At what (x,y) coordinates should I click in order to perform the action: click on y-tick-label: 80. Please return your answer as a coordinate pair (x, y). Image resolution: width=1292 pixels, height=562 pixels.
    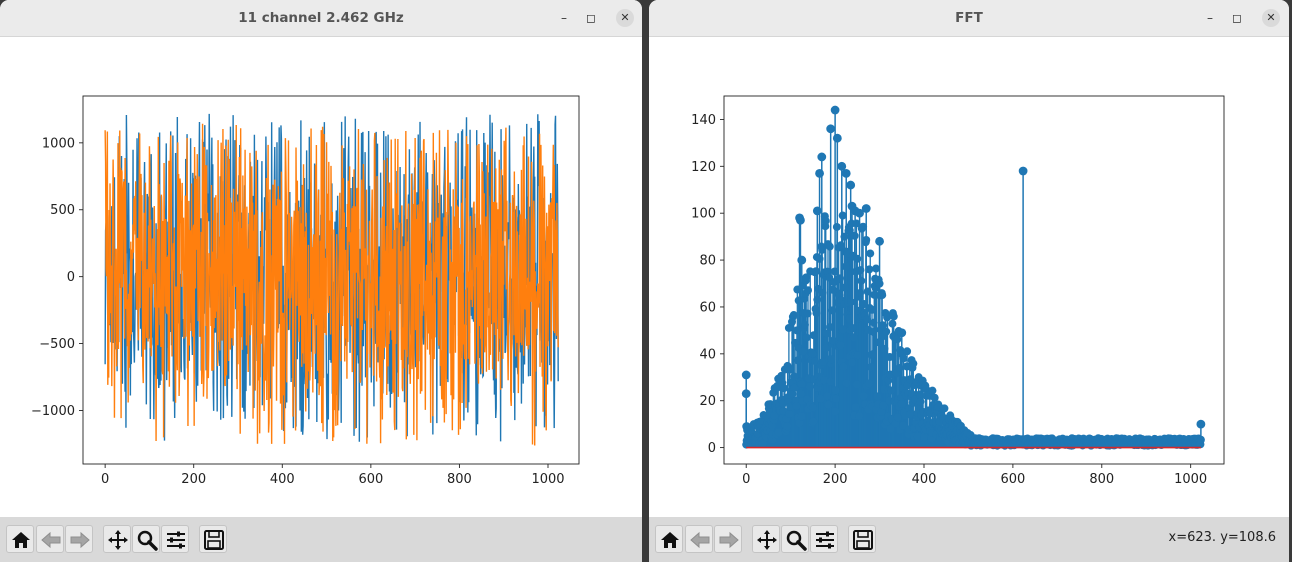
    Looking at the image, I should click on (707, 261).